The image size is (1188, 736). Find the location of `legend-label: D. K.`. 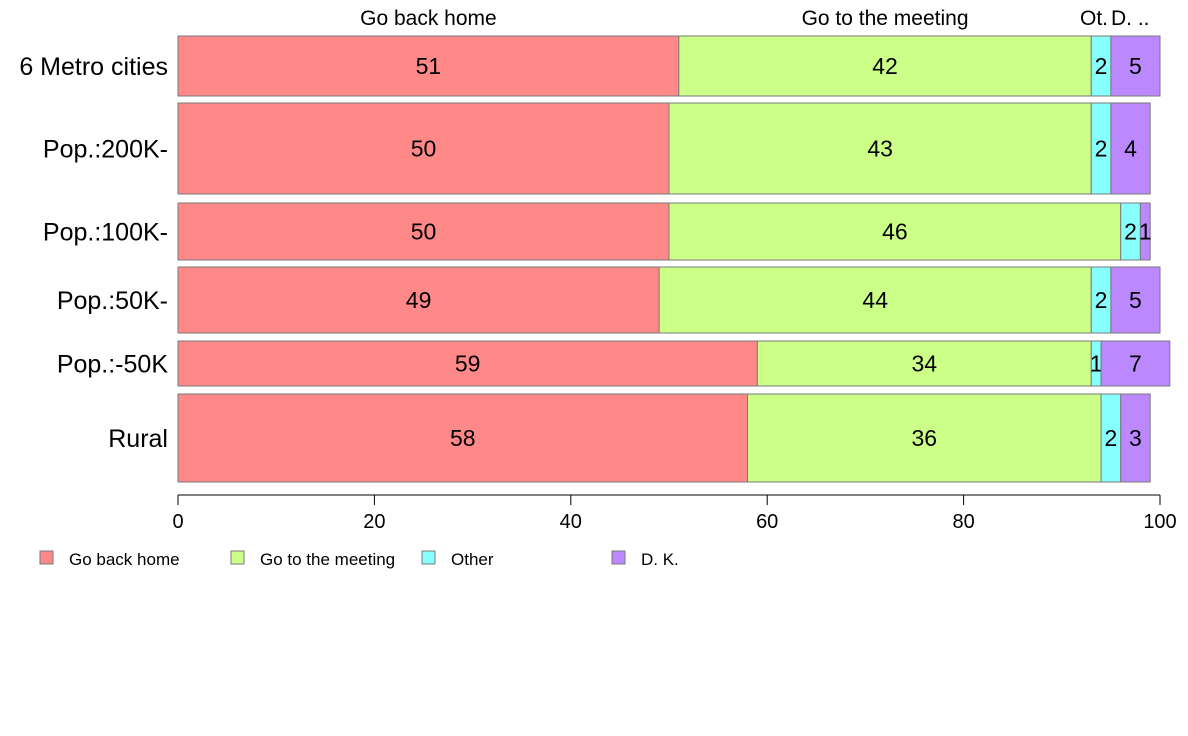

legend-label: D. K. is located at coordinates (660, 559).